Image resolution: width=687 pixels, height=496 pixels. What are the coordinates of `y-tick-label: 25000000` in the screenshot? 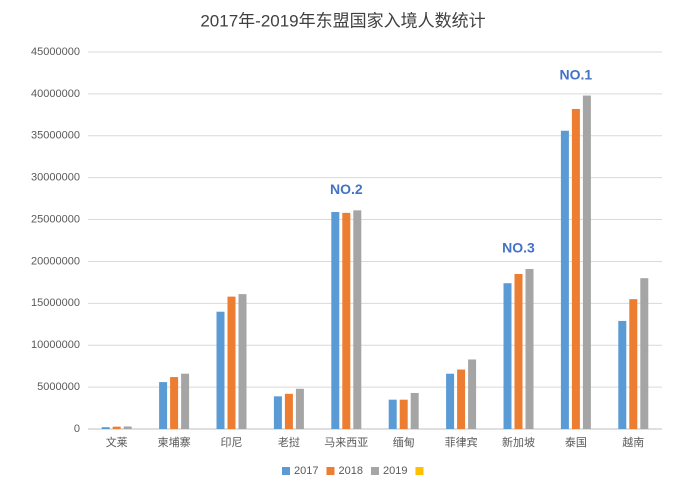 It's located at (55, 219).